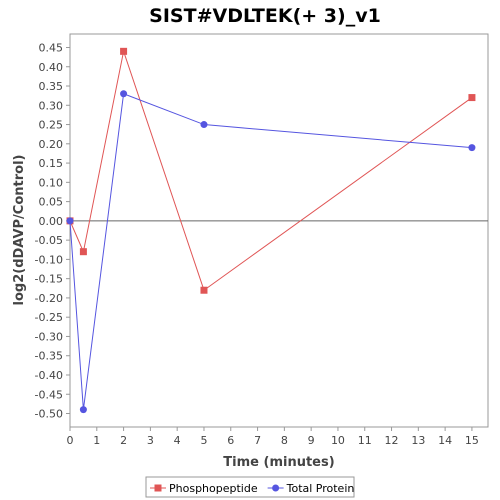 The width and height of the screenshot is (500, 500). Describe the element at coordinates (284, 440) in the screenshot. I see `x-tick-label: 8` at that location.